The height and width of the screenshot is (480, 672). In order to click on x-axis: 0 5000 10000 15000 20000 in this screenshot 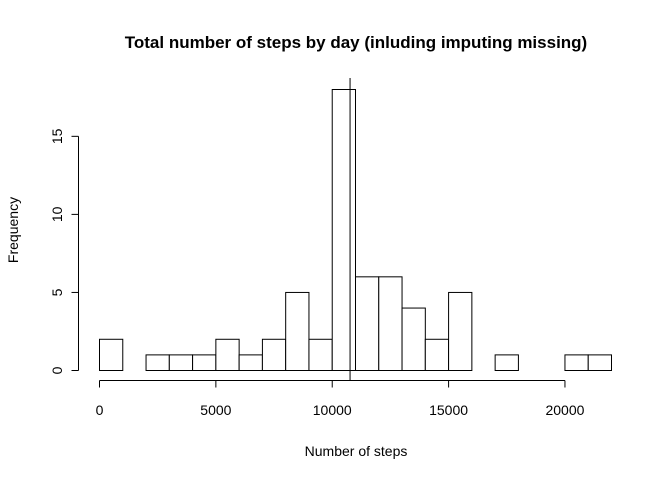, I will do `click(340, 399)`.